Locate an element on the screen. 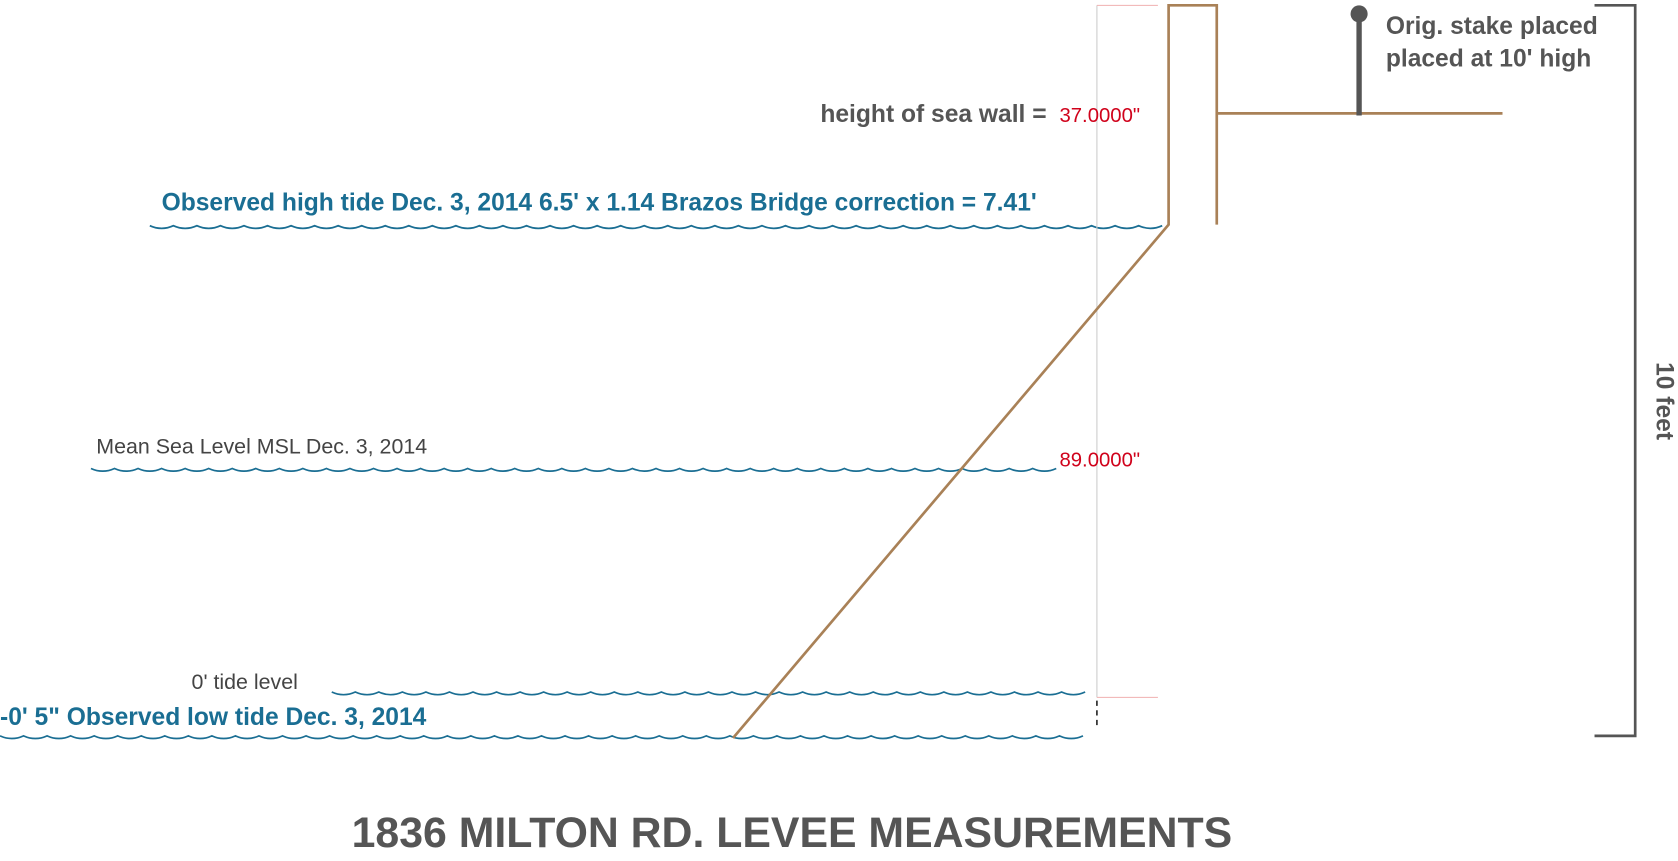 Image resolution: width=1678 pixels, height=861 pixels. stake-note: placed at 10' high is located at coordinates (1488, 58).